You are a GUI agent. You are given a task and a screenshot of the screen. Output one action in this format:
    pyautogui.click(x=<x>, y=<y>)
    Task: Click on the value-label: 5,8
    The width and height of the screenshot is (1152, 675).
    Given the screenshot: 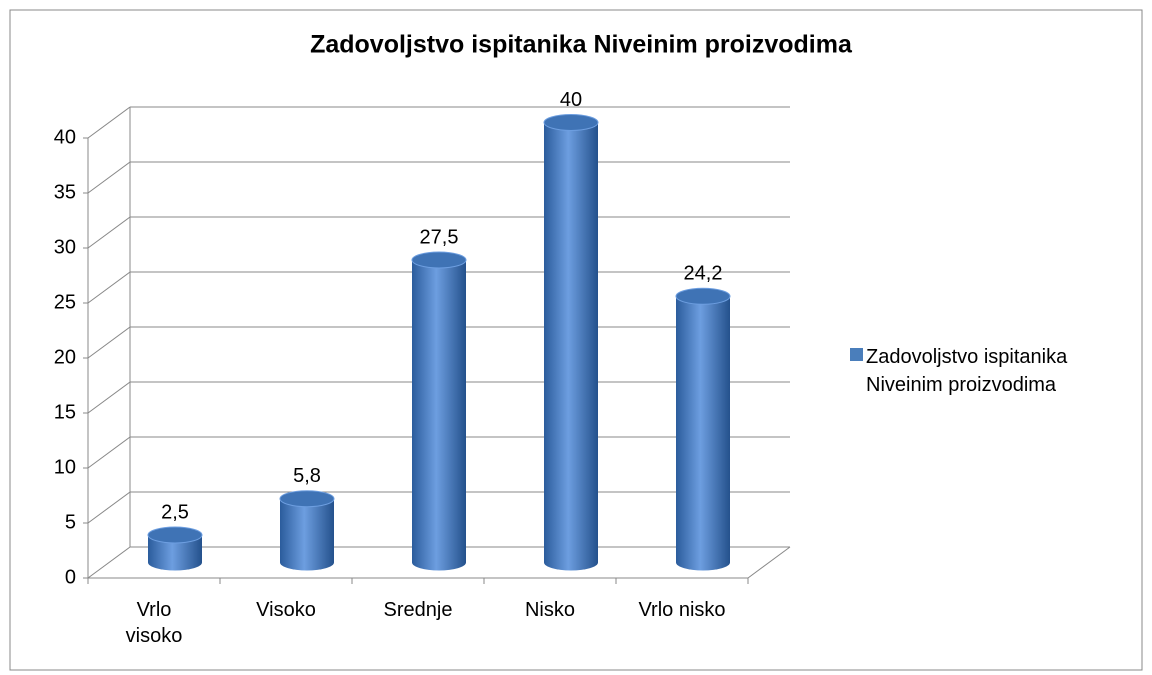 What is the action you would take?
    pyautogui.click(x=307, y=476)
    